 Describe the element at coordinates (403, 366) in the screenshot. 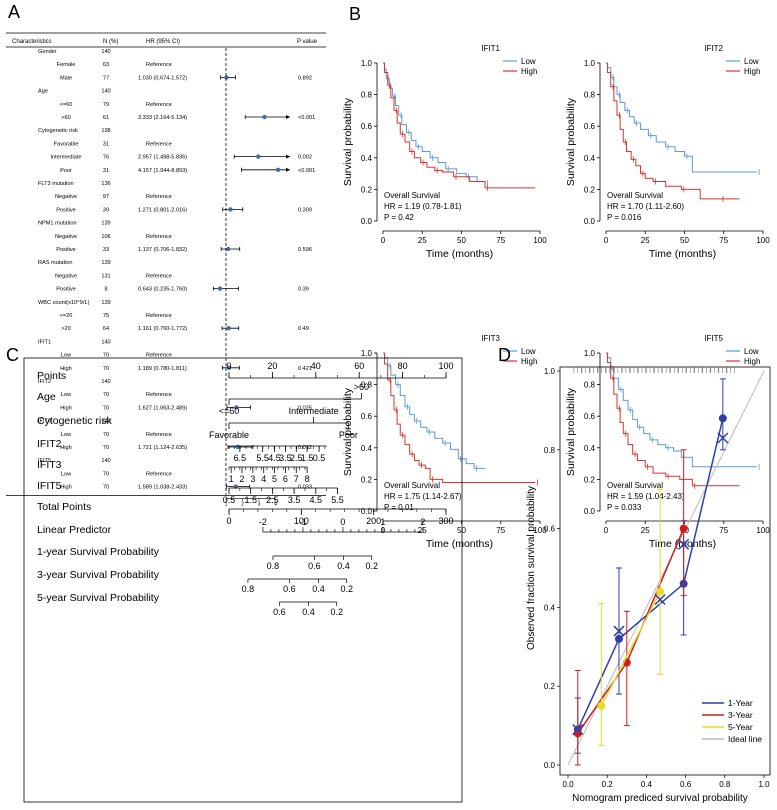

I see `nomogram-tick-label: 80` at that location.